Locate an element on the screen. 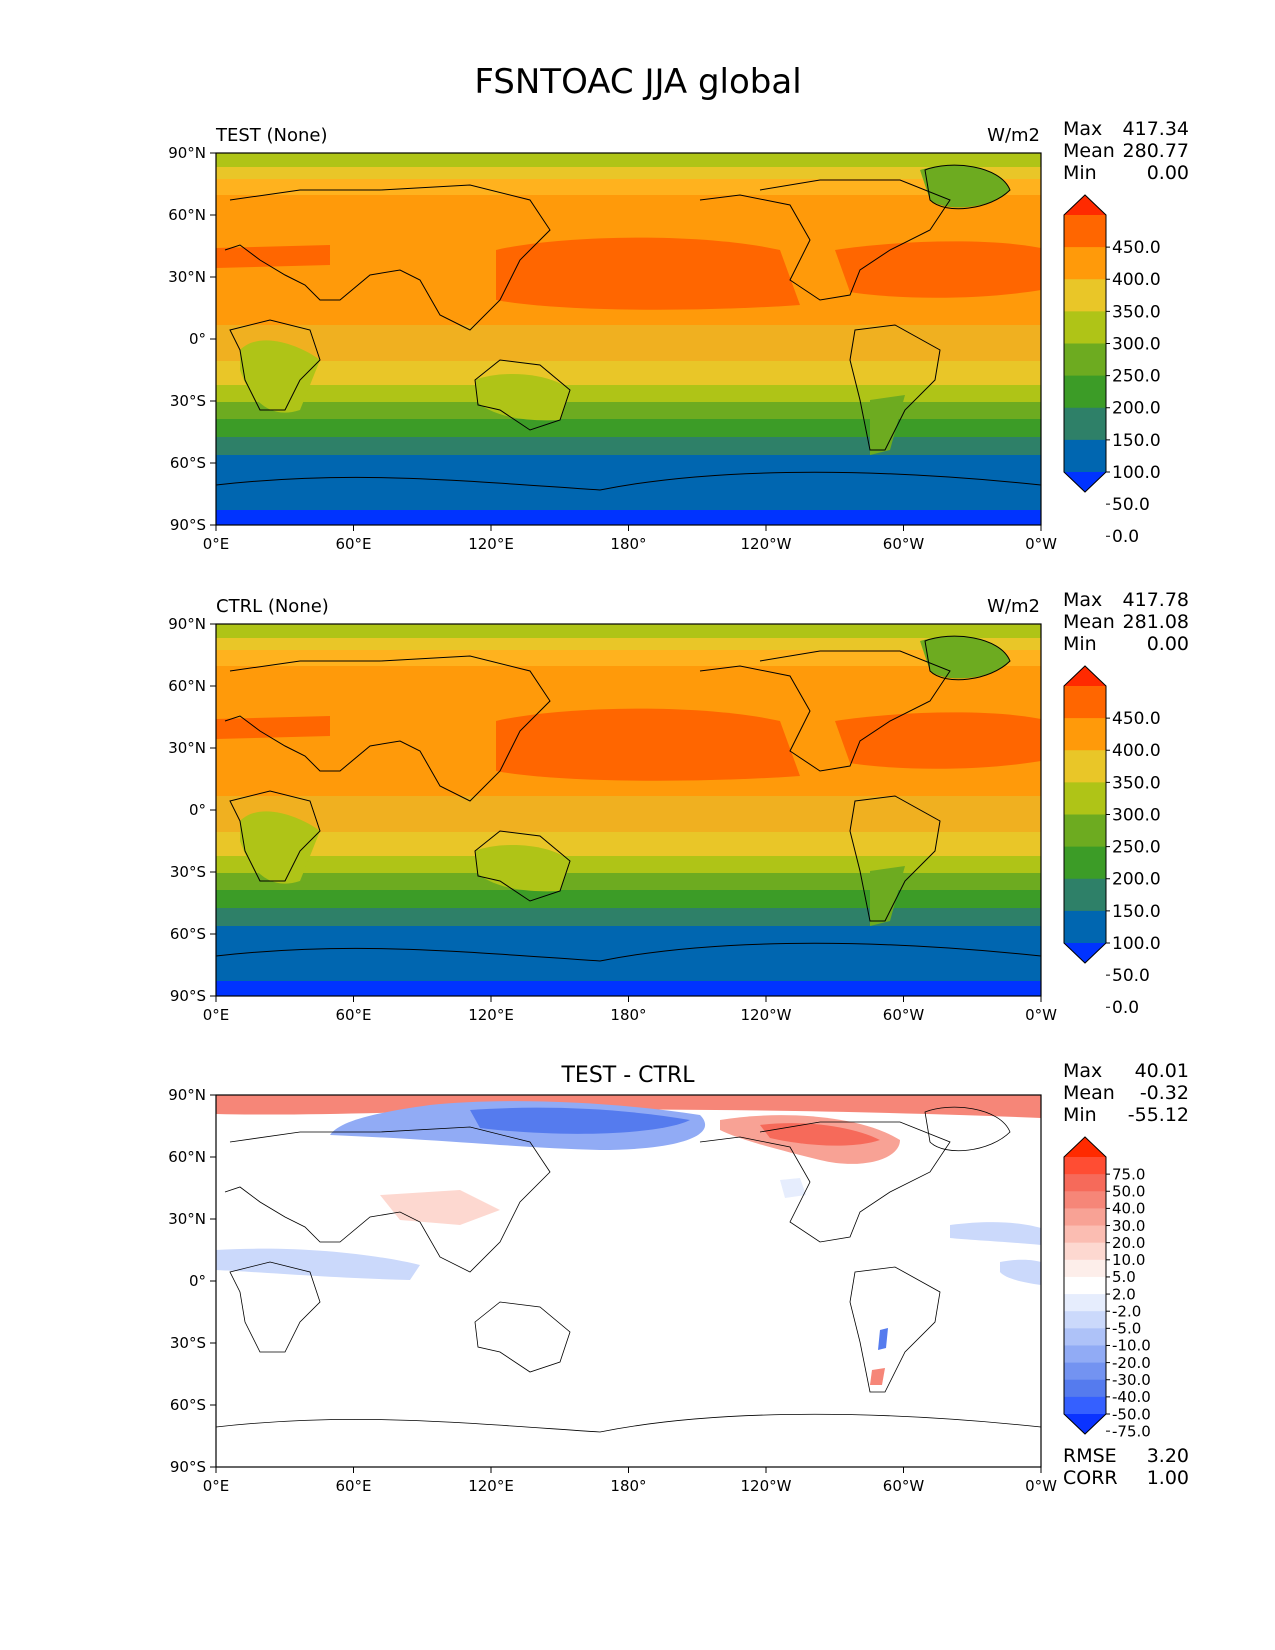 This screenshot has height=1650, width=1275. stats-diff-extra: RMSE 3.20 CORR 1.00 is located at coordinates (1126, 1467).